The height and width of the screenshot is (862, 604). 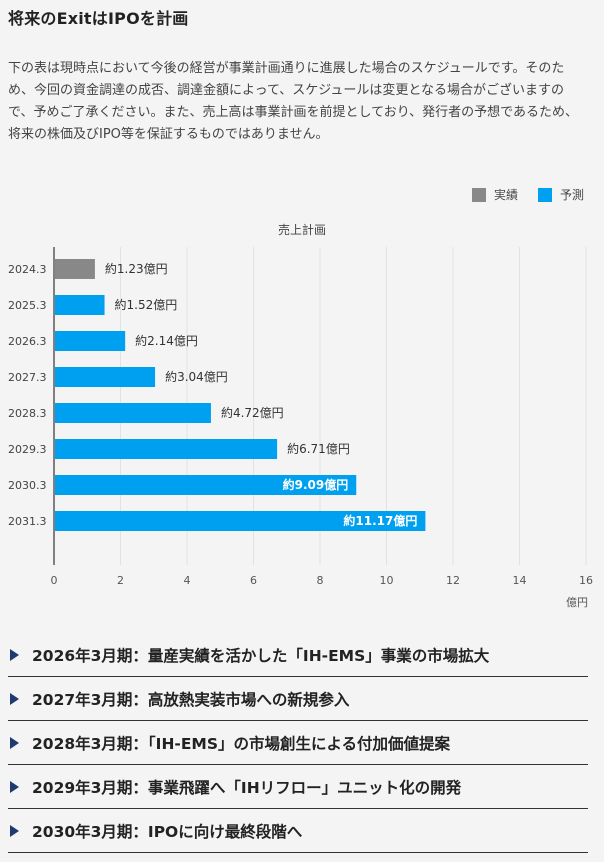 I want to click on milestone-2030: 2030年3月期：IPOに向け最終段階へ, so click(x=298, y=831).